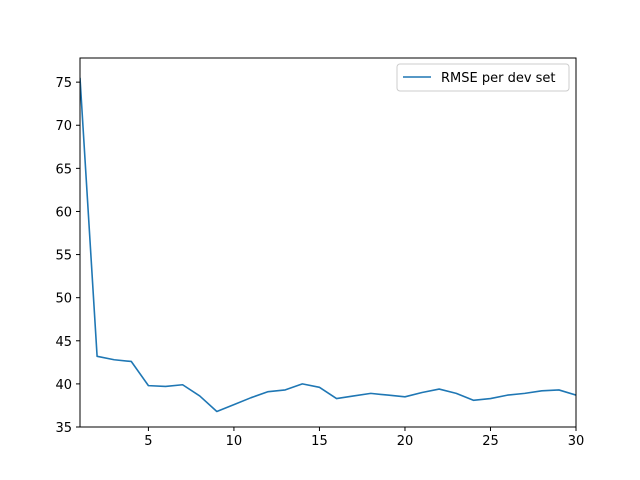 This screenshot has width=640, height=480. What do you see at coordinates (576, 441) in the screenshot?
I see `x-tick-label: 30` at bounding box center [576, 441].